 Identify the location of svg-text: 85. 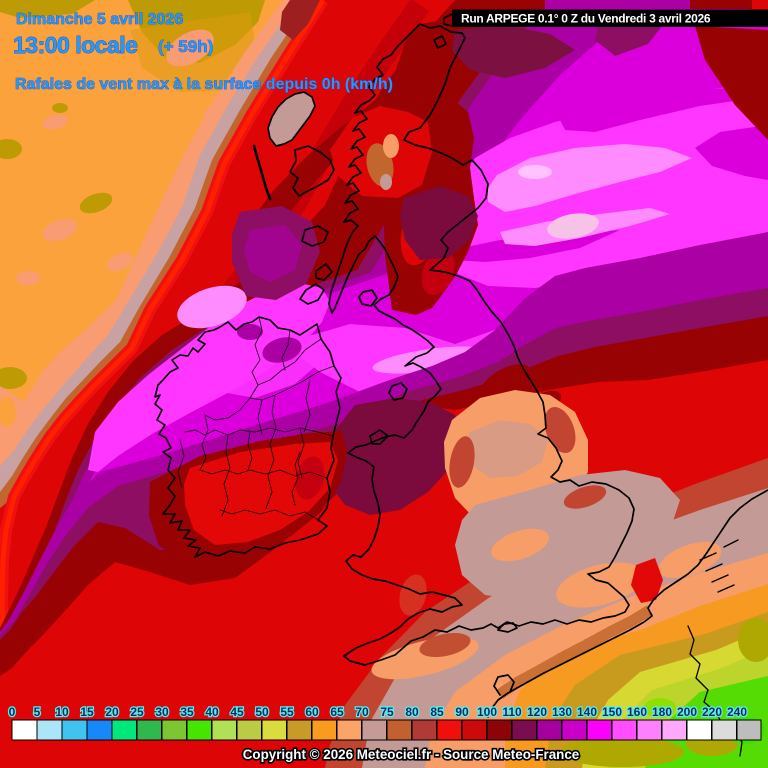
(437, 712).